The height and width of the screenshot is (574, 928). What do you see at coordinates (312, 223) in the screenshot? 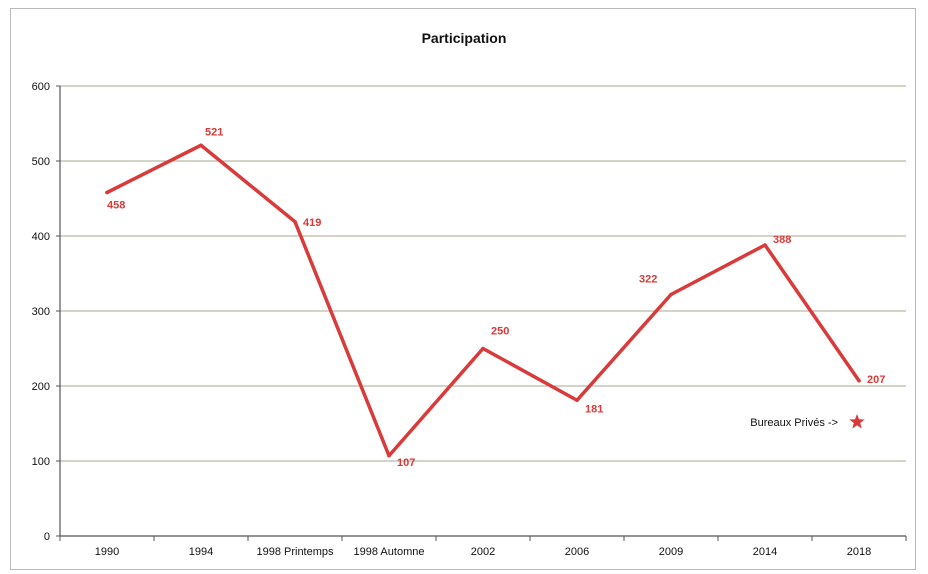
I see `data-label: 419` at bounding box center [312, 223].